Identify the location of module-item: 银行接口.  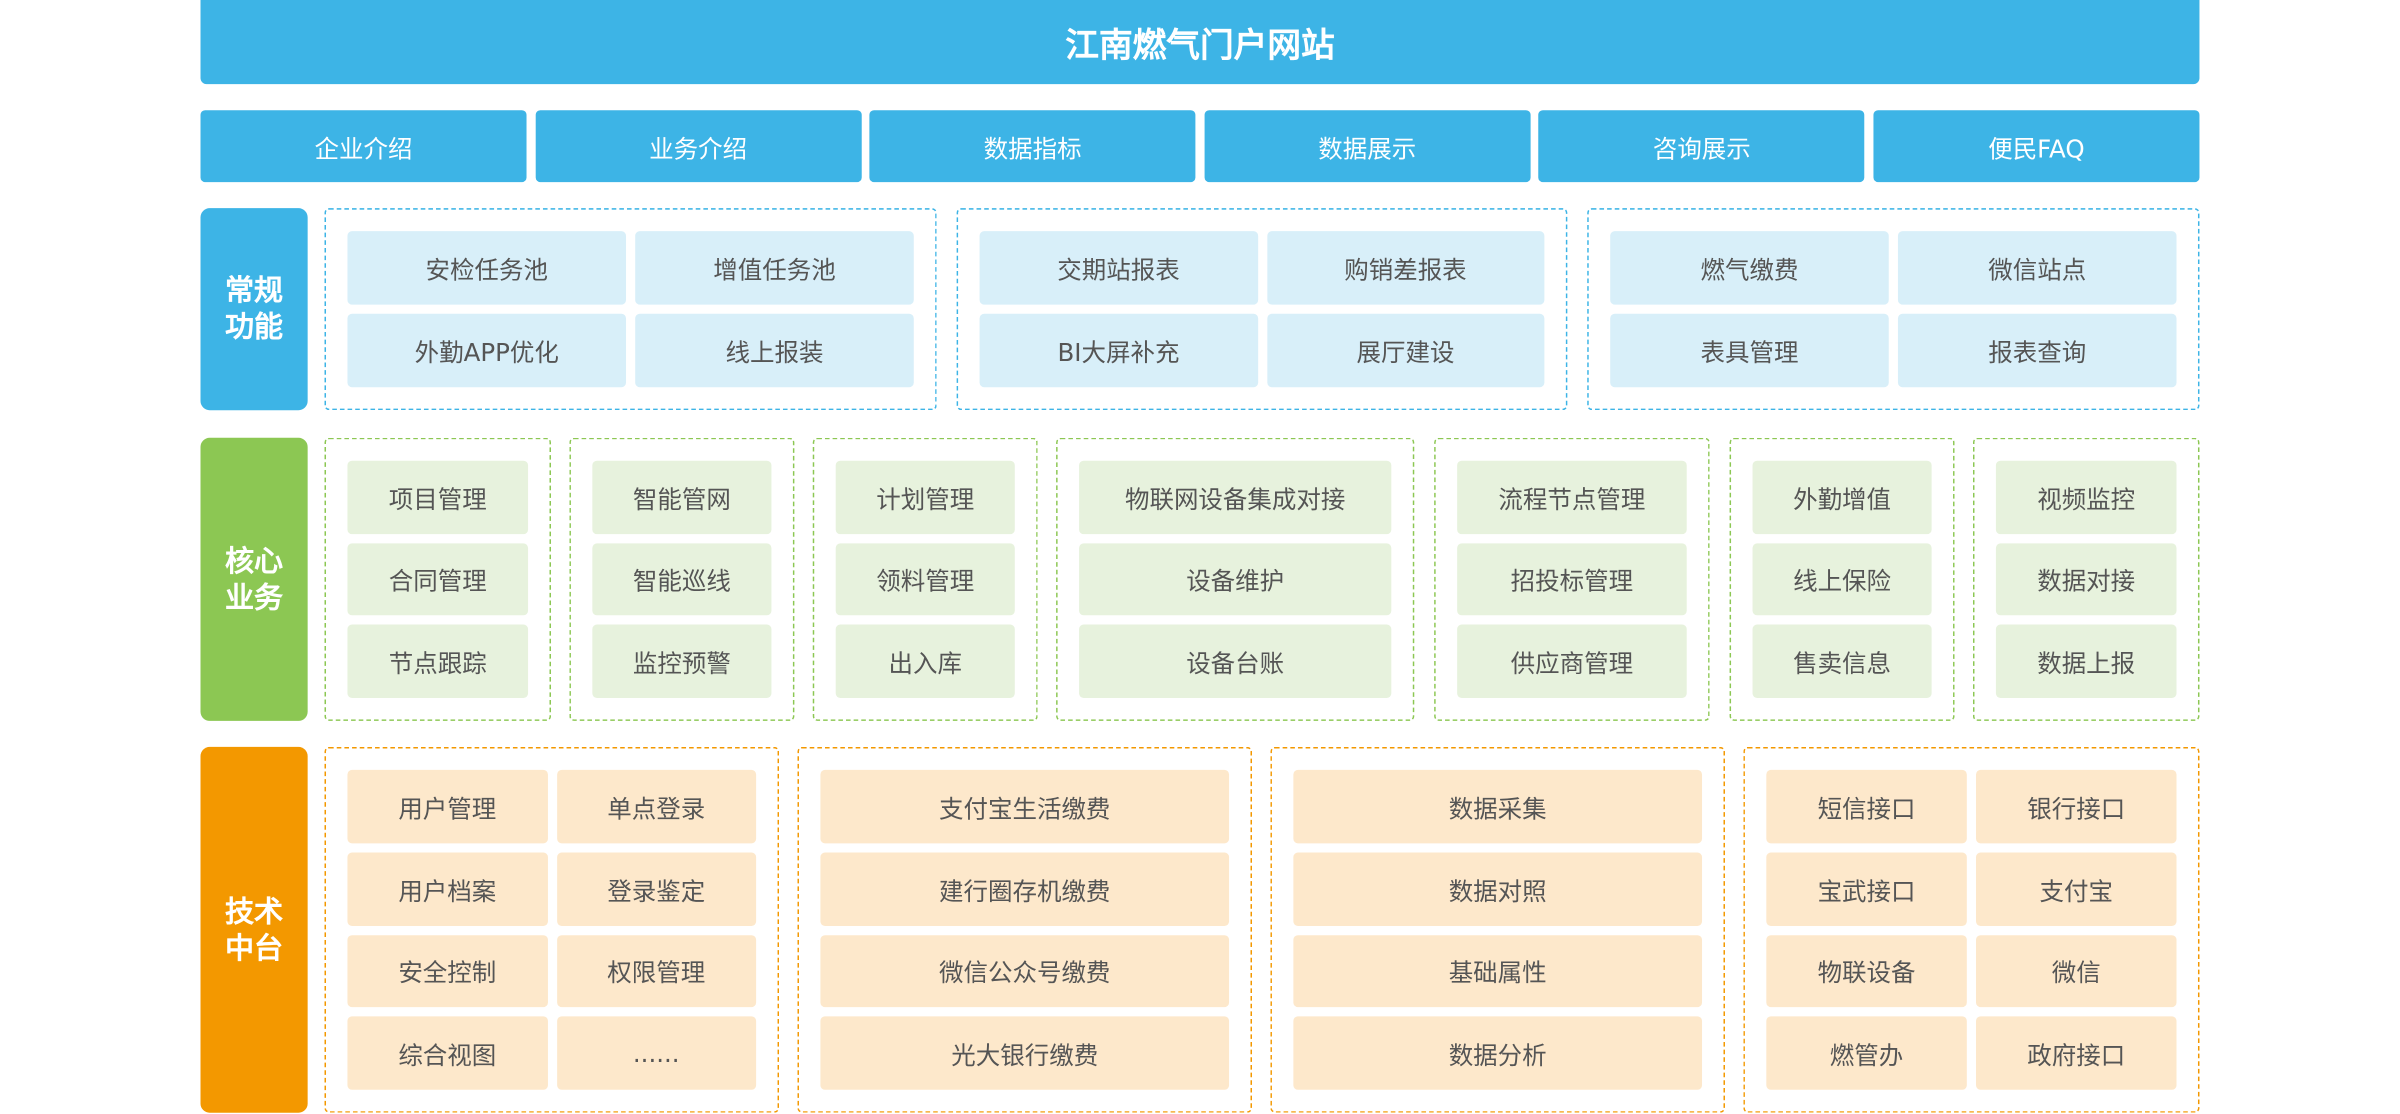
(2076, 806).